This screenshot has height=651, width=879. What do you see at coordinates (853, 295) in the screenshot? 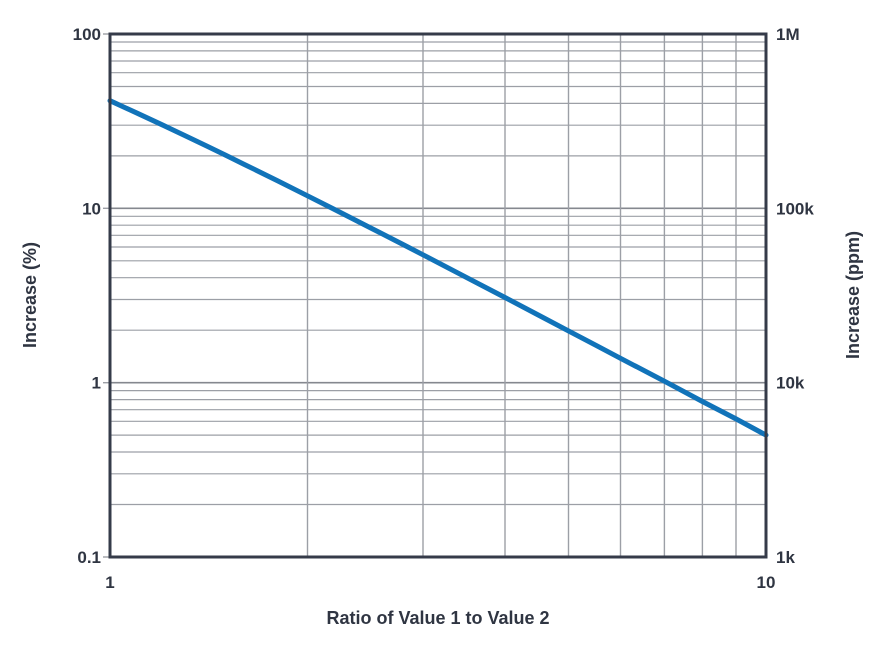
I see `y-right-axis-title: Increase (ppm)` at bounding box center [853, 295].